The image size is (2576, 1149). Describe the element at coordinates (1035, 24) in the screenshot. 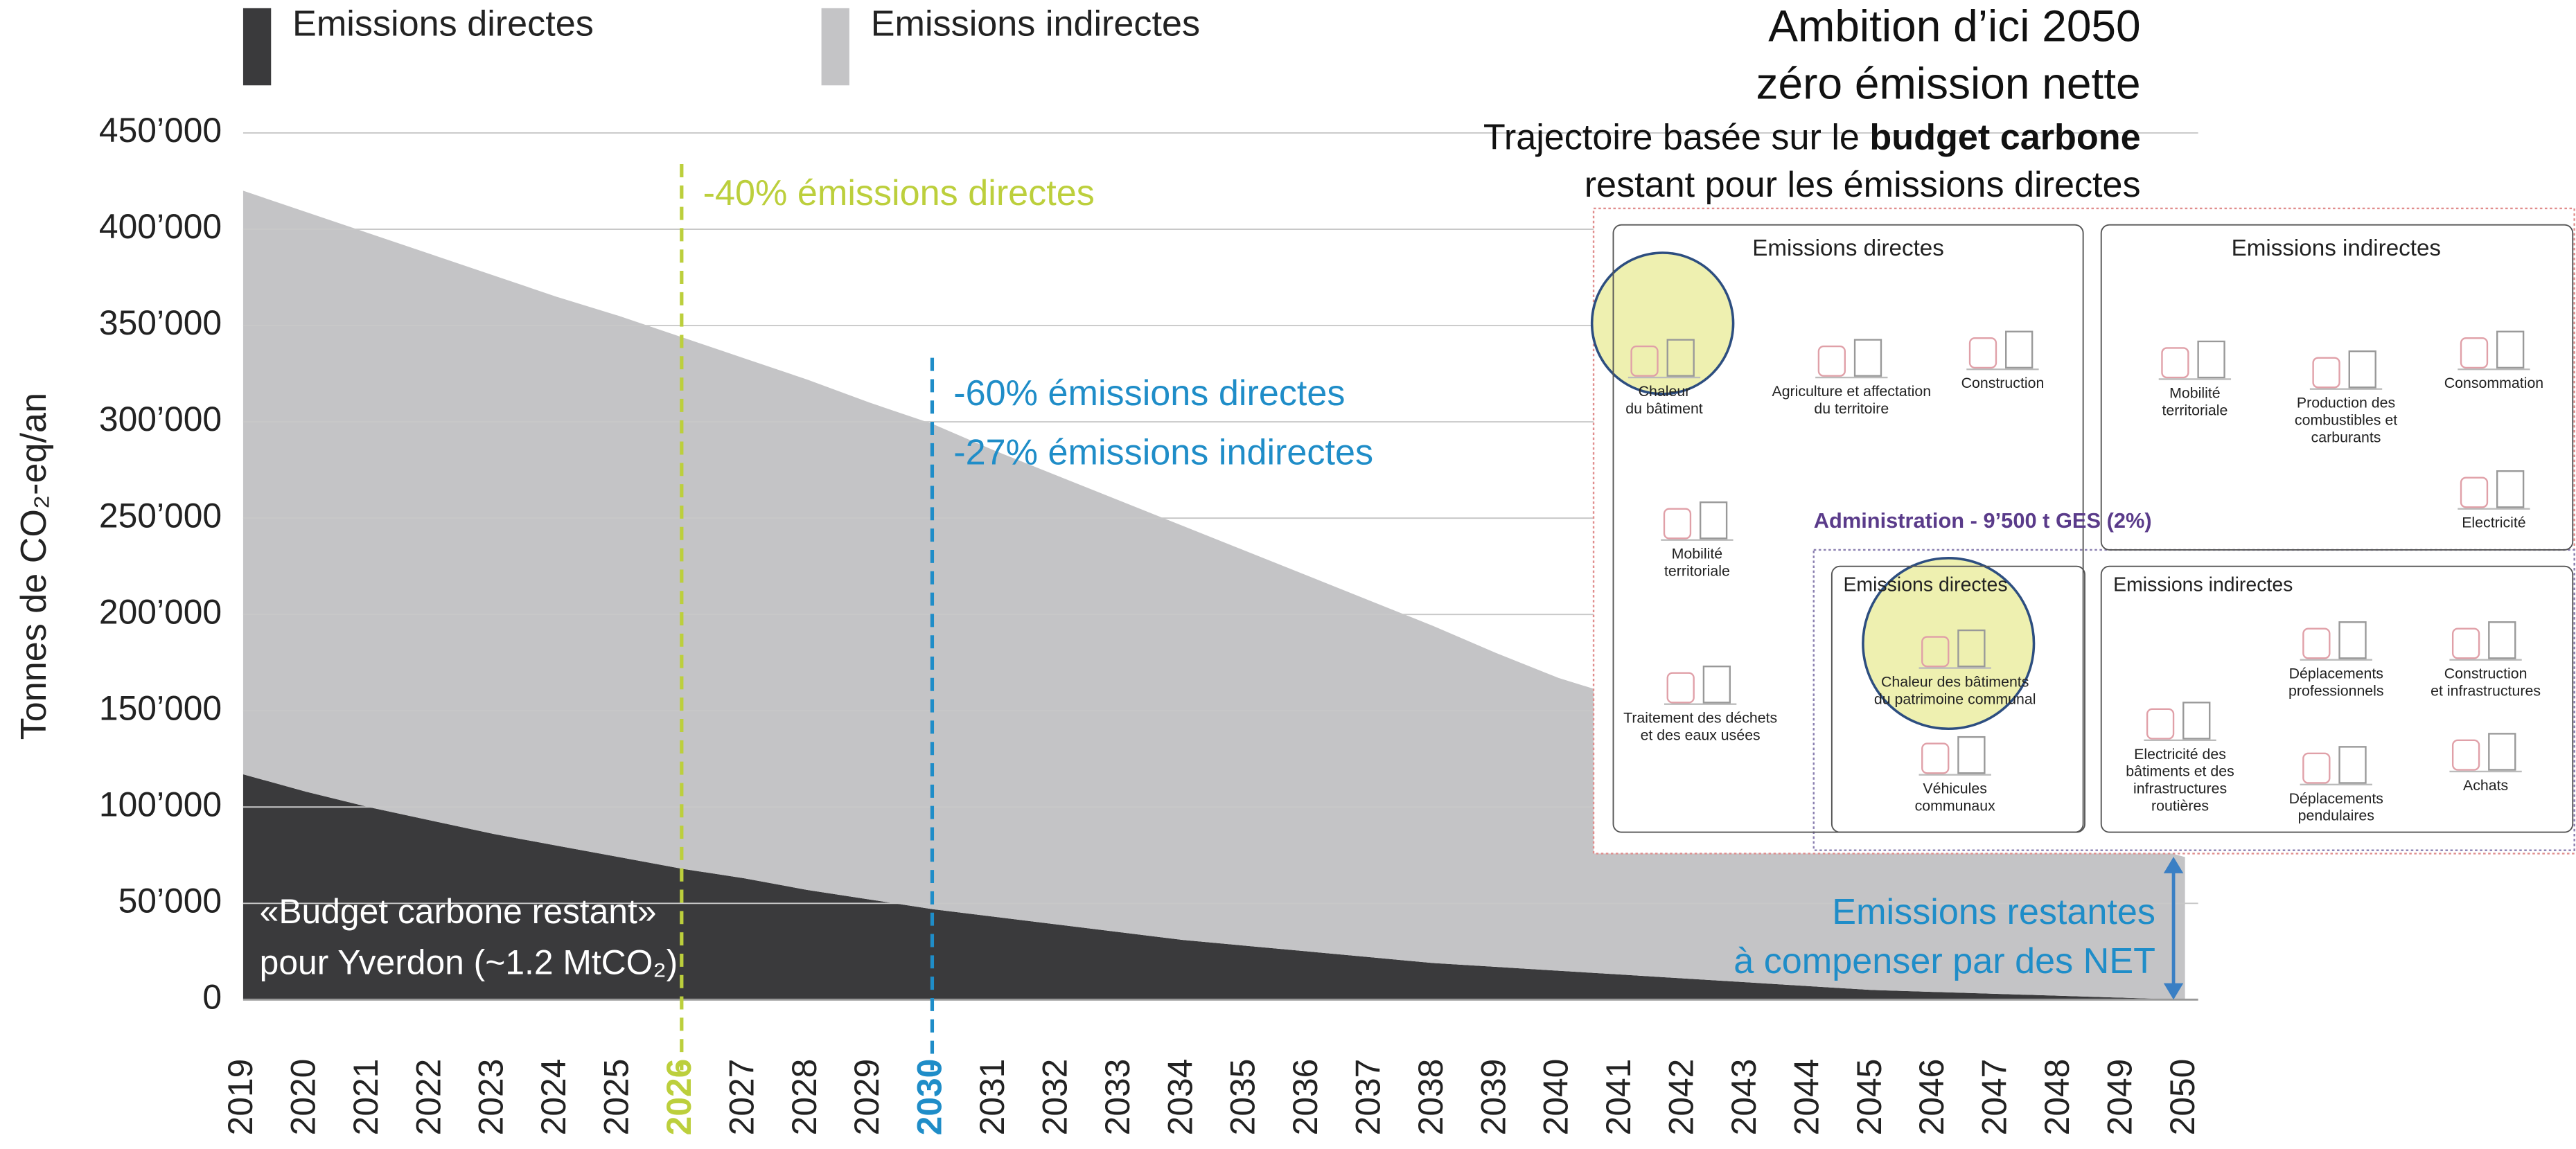

I see `legend-label: Emissions indirectes` at that location.